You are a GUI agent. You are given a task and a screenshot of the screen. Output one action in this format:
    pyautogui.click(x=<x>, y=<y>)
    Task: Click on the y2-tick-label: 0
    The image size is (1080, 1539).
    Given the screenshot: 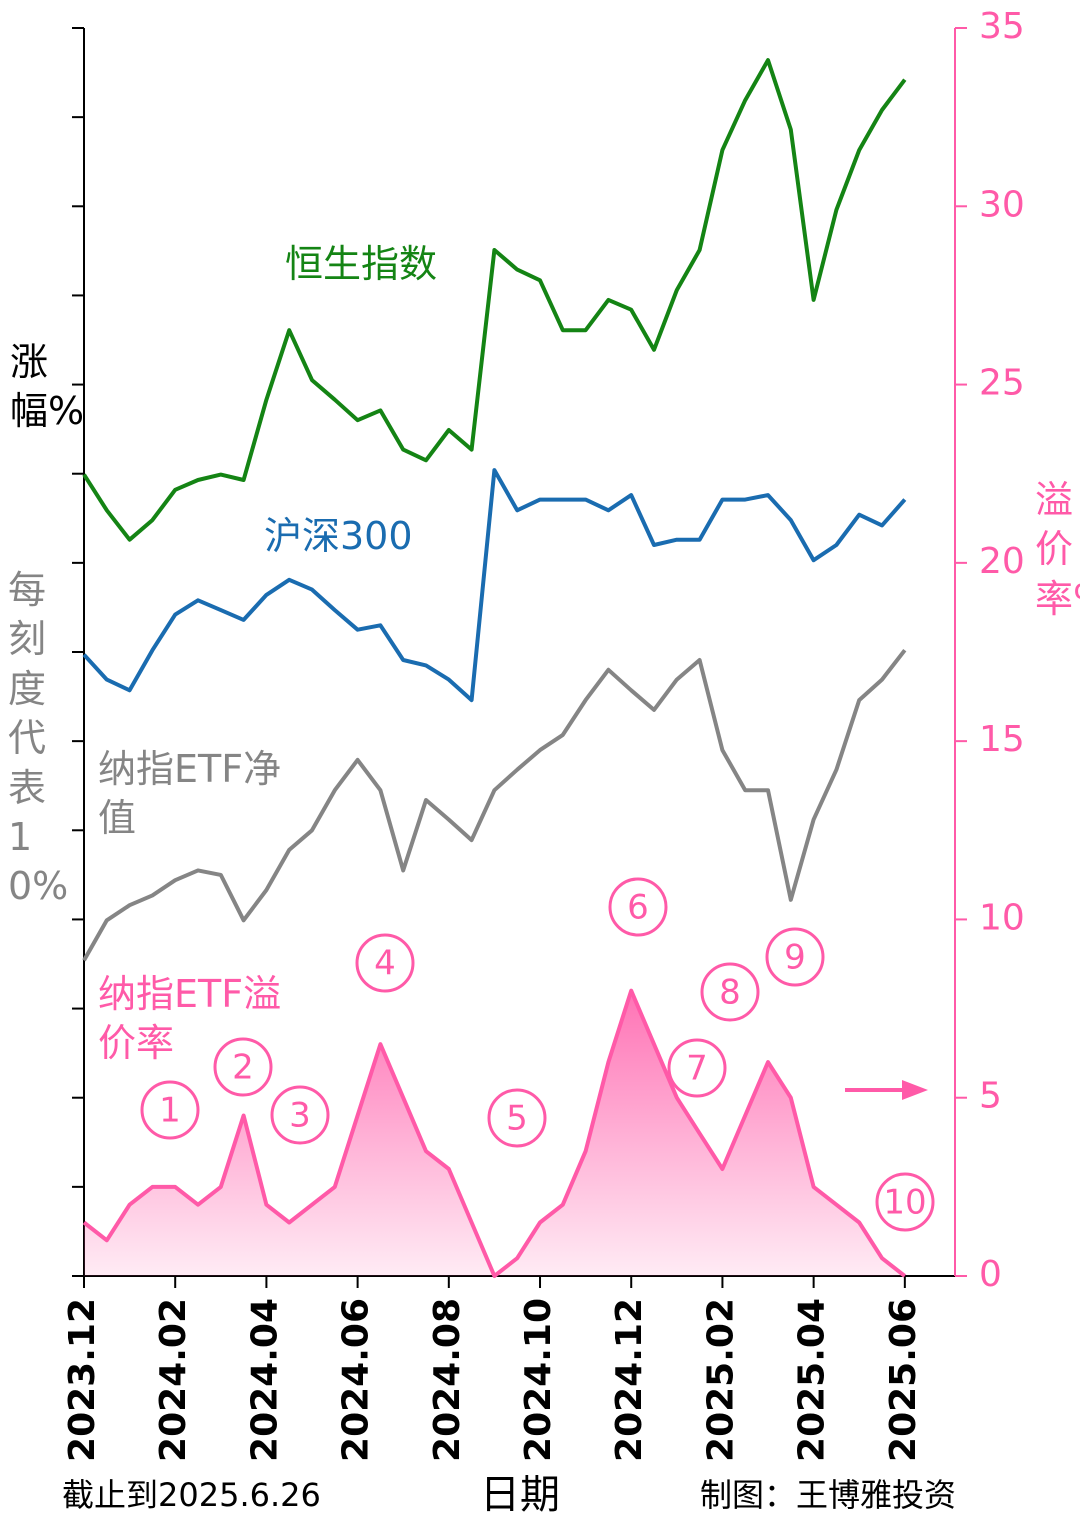 What is the action you would take?
    pyautogui.click(x=990, y=1274)
    